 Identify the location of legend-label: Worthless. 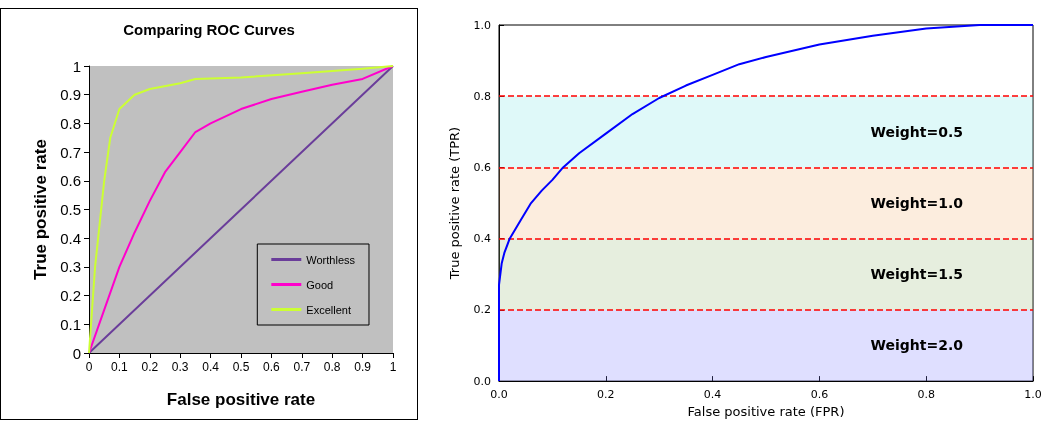
(331, 259).